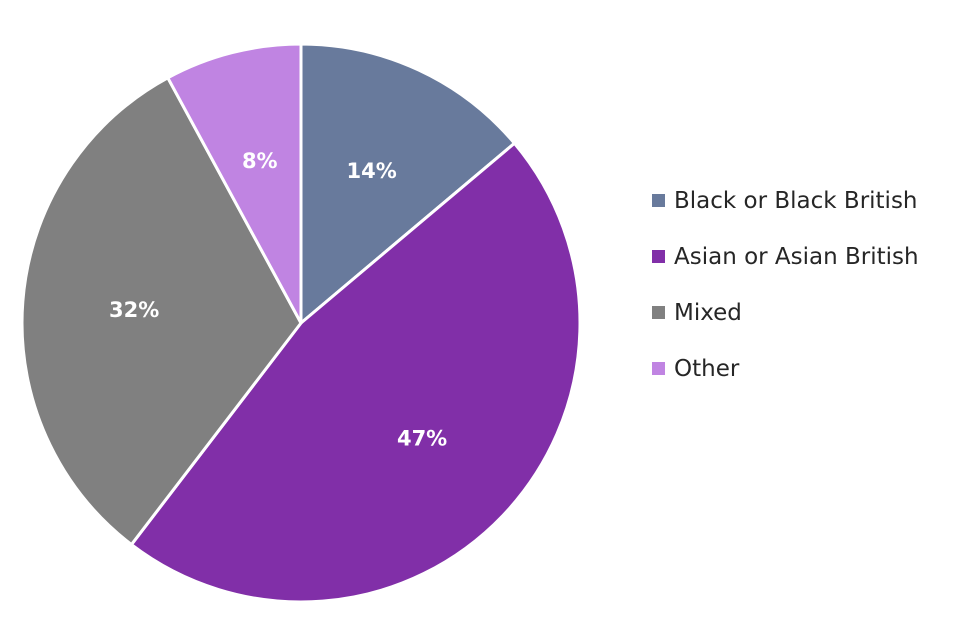 The image size is (960, 640). I want to click on legend-item-black-or-black-british: Black or Black British, so click(785, 200).